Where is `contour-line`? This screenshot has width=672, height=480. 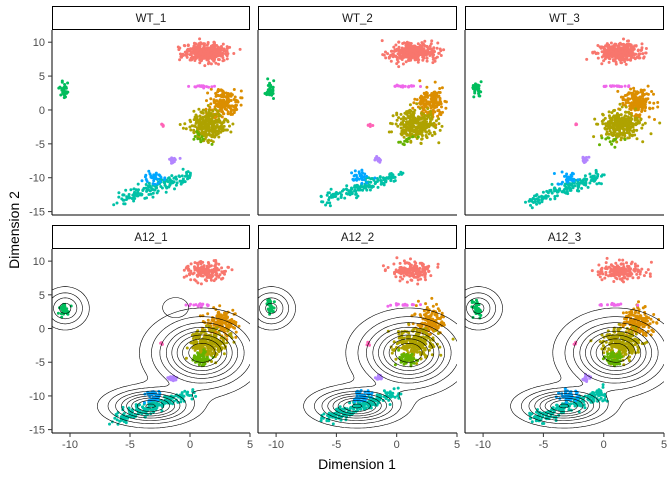 contour-line is located at coordinates (179, 373).